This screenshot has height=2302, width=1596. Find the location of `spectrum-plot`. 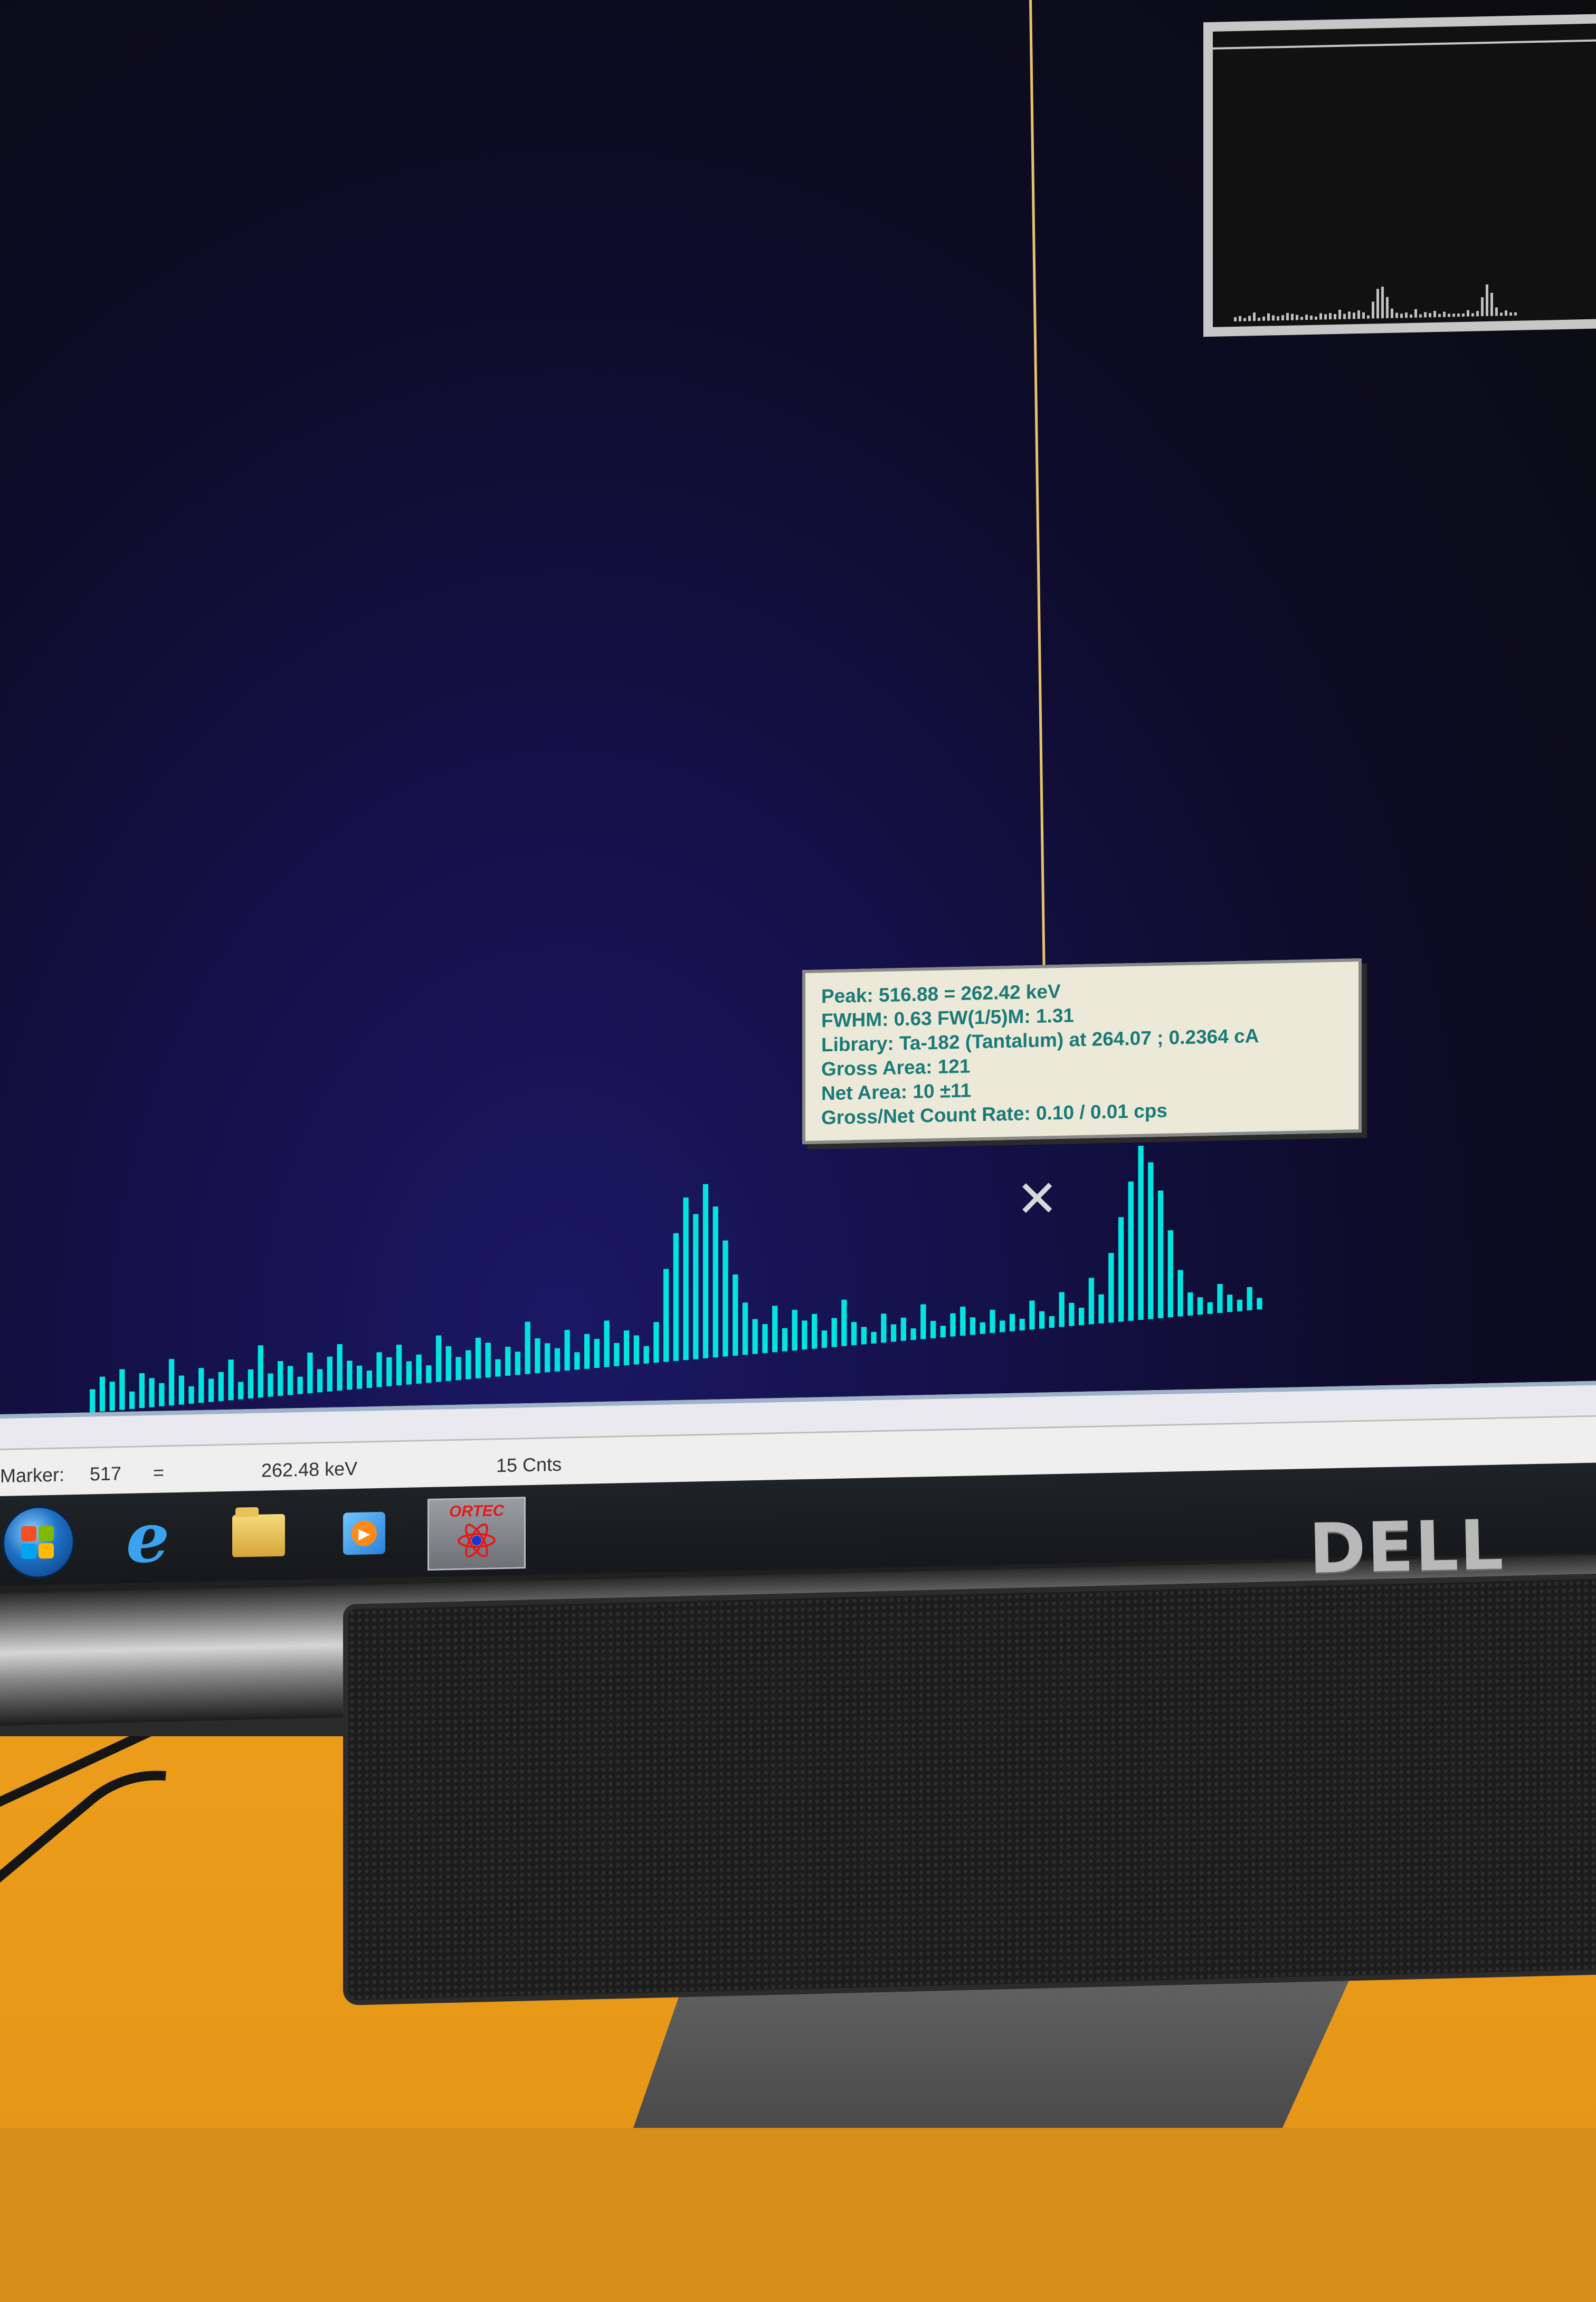

spectrum-plot is located at coordinates (798, 1273).